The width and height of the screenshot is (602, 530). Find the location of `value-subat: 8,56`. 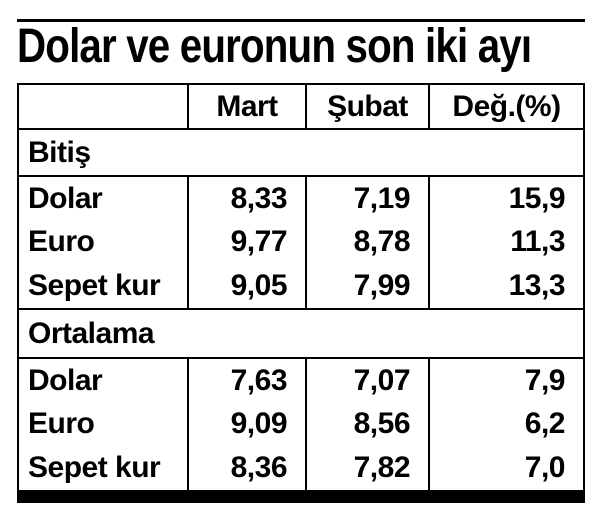

value-subat: 8,56 is located at coordinates (368, 424).